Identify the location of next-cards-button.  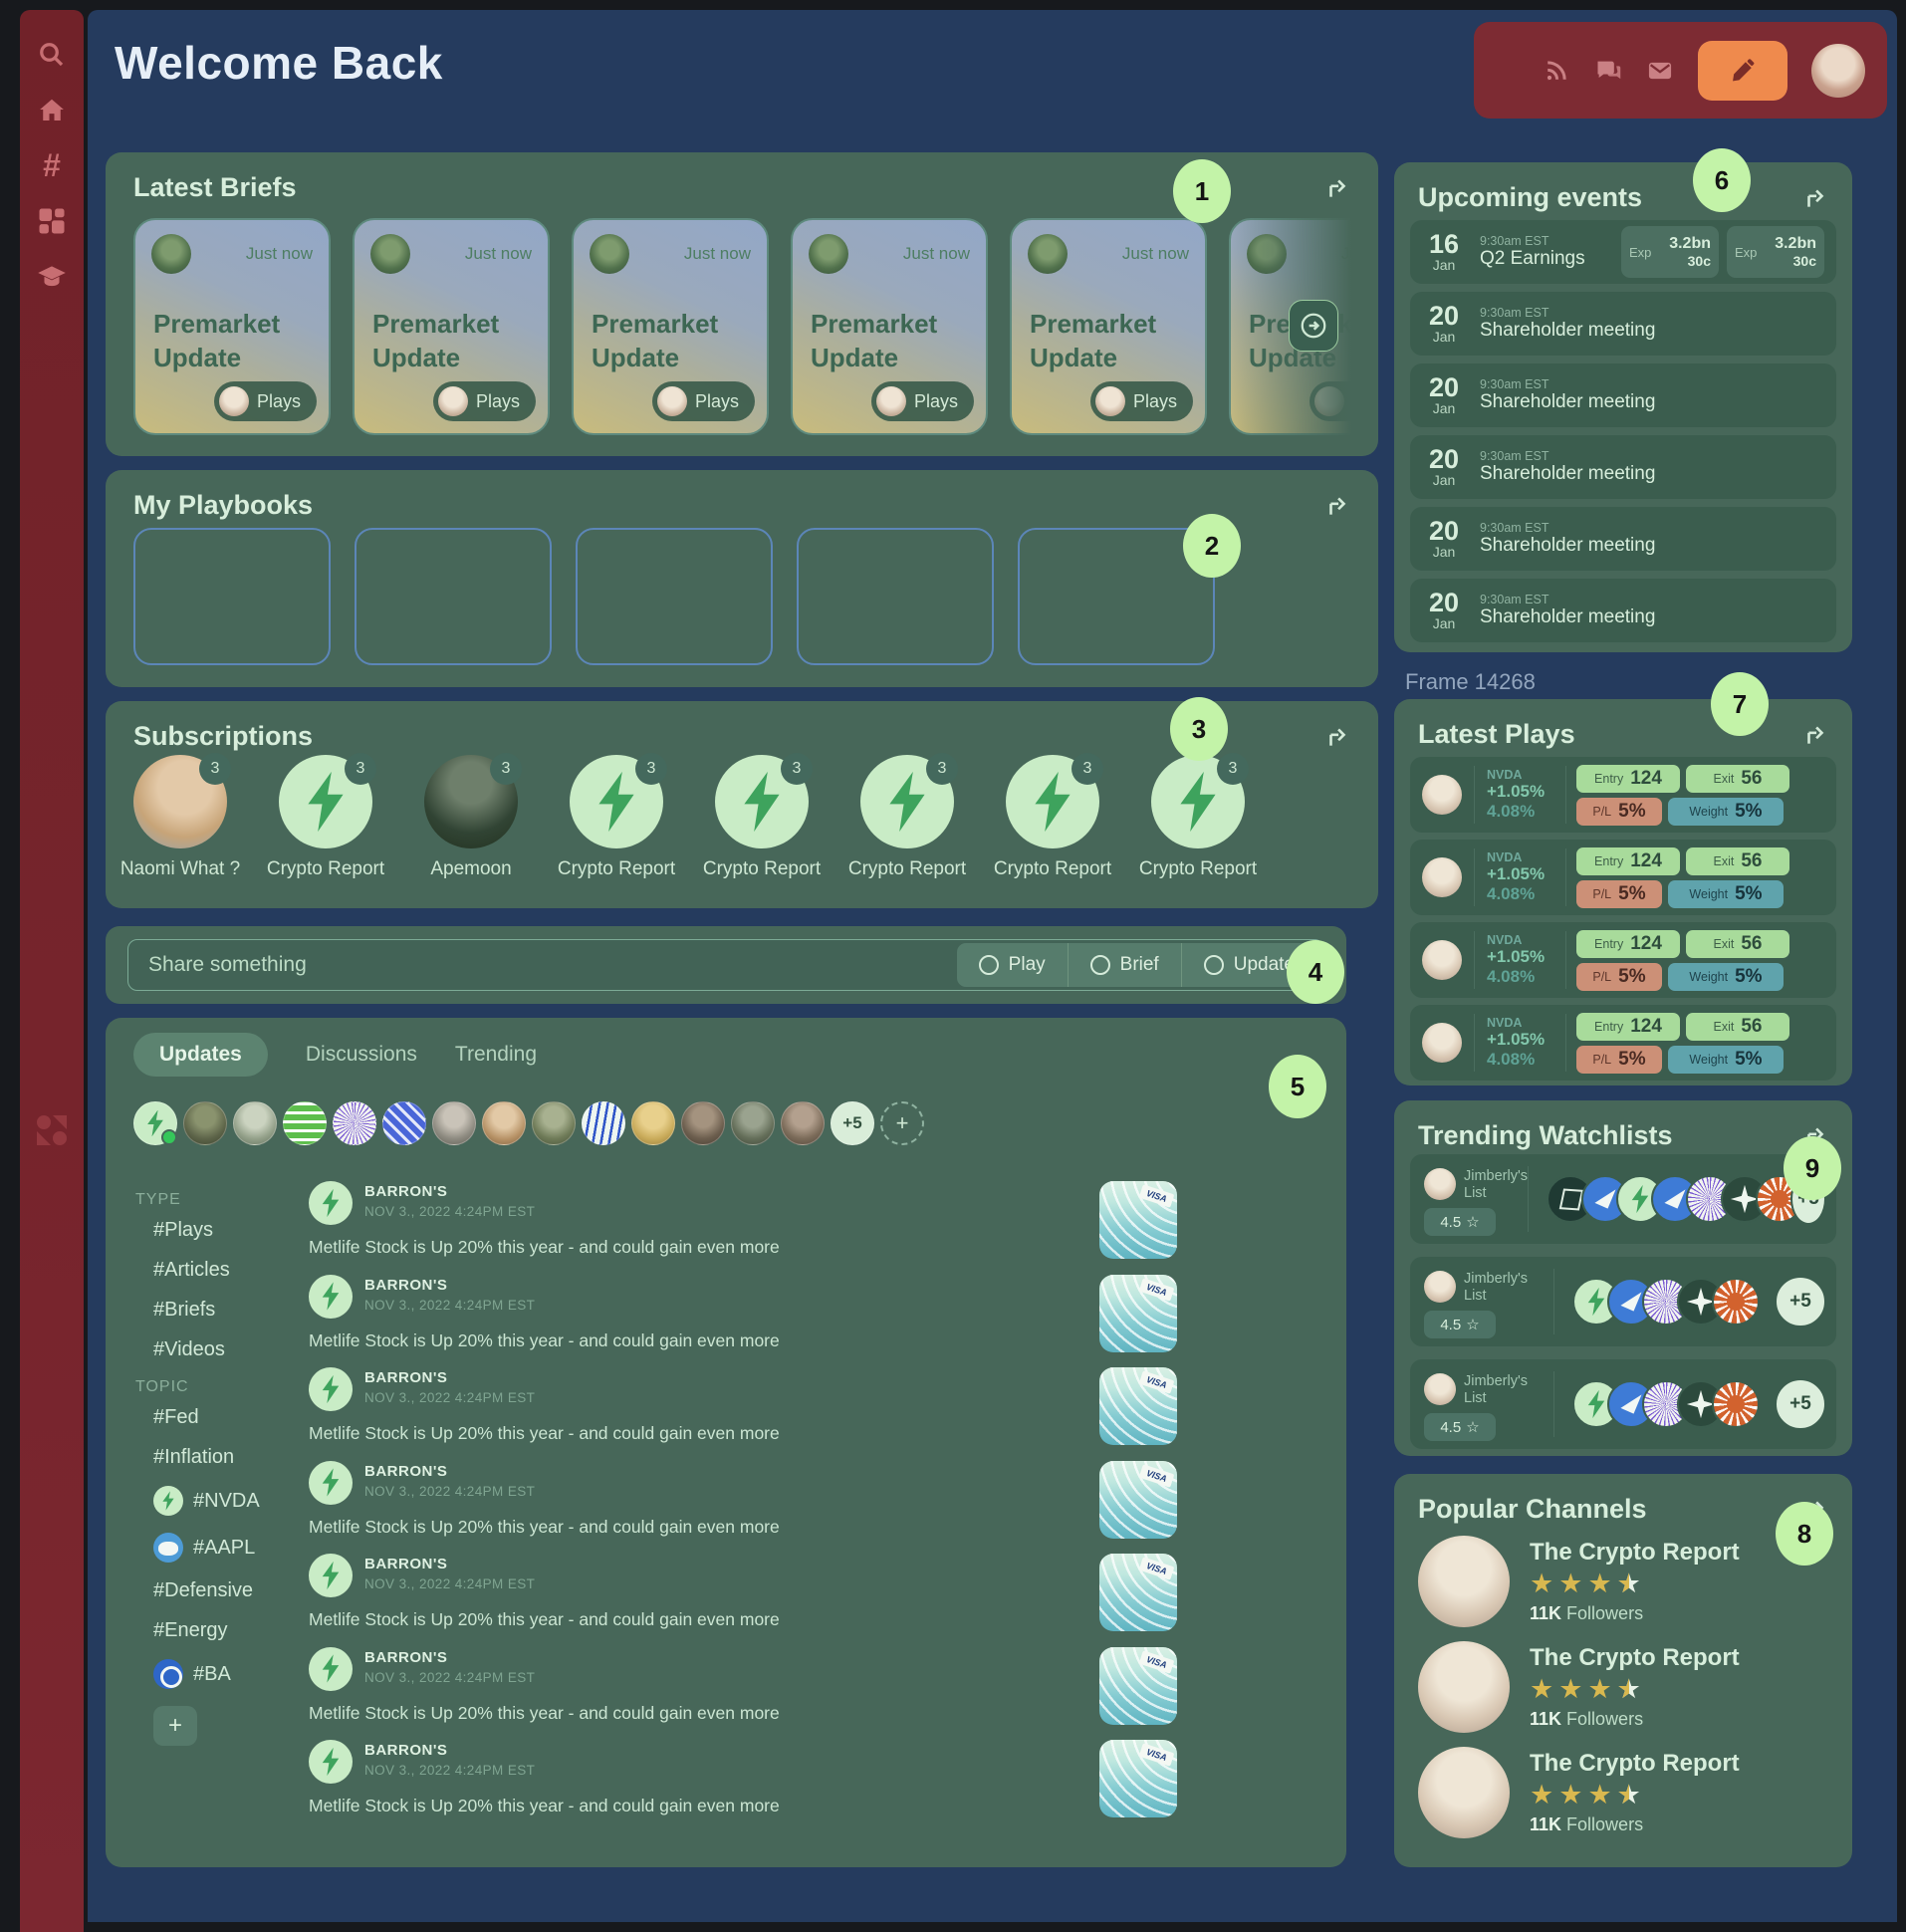
(1313, 326).